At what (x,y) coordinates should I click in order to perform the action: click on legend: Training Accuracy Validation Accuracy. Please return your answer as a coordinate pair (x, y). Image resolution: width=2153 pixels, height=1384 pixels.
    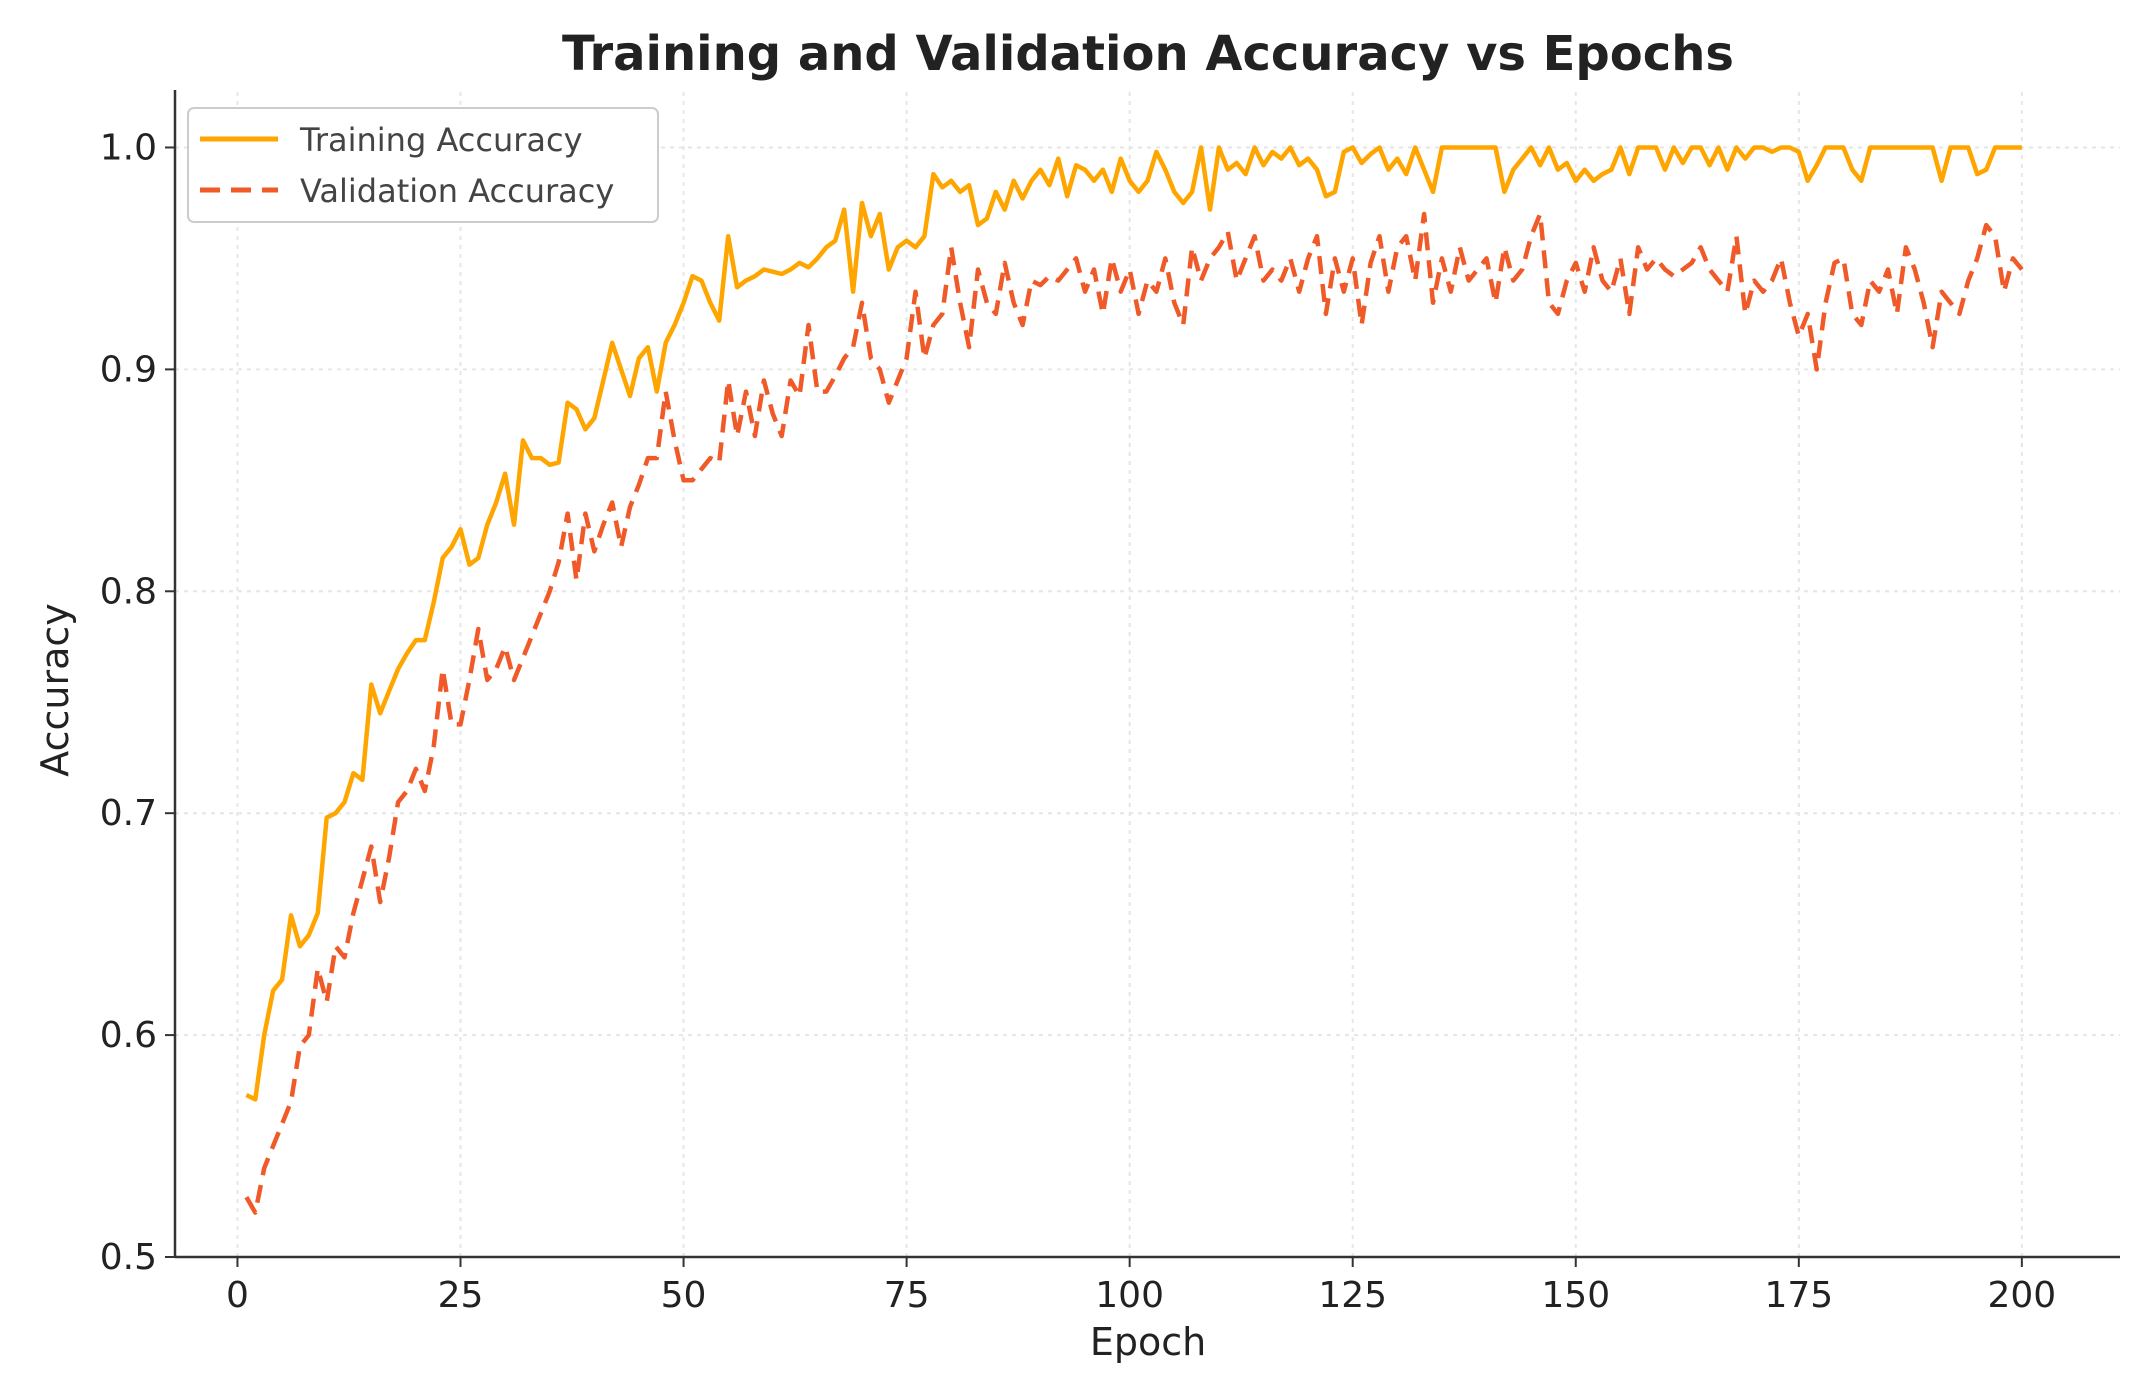
    Looking at the image, I should click on (423, 165).